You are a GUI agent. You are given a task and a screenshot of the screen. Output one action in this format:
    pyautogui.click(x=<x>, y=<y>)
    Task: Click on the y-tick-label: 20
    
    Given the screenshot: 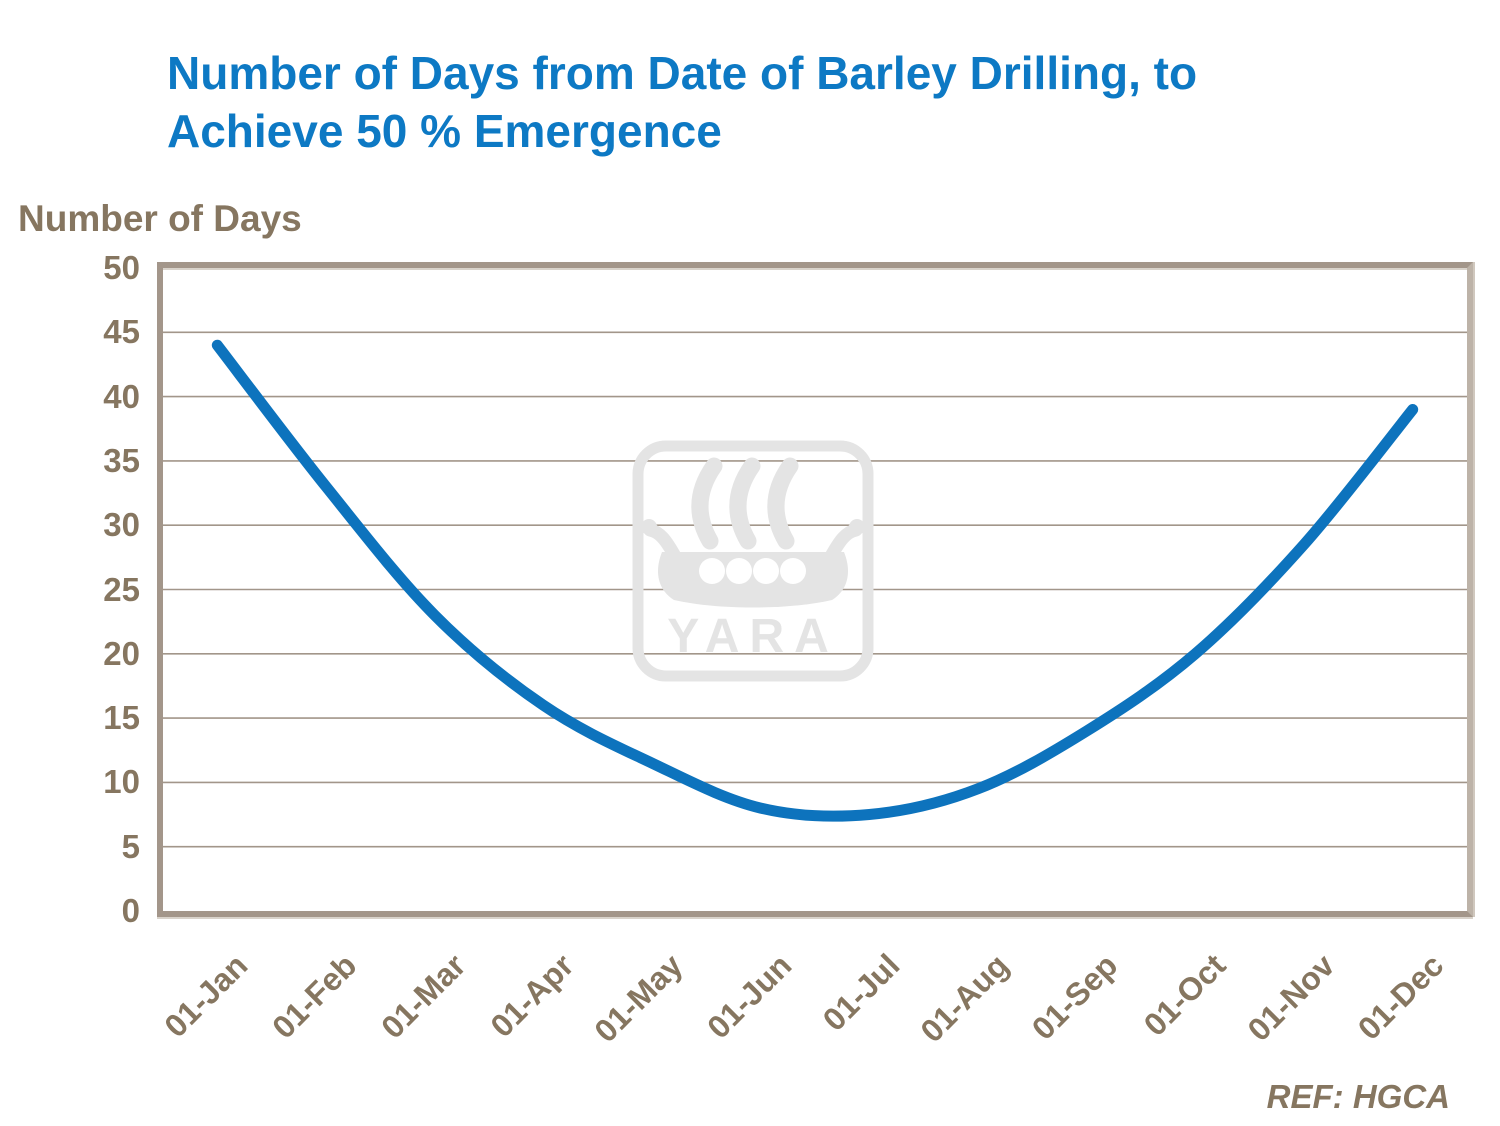 What is the action you would take?
    pyautogui.click(x=121, y=653)
    